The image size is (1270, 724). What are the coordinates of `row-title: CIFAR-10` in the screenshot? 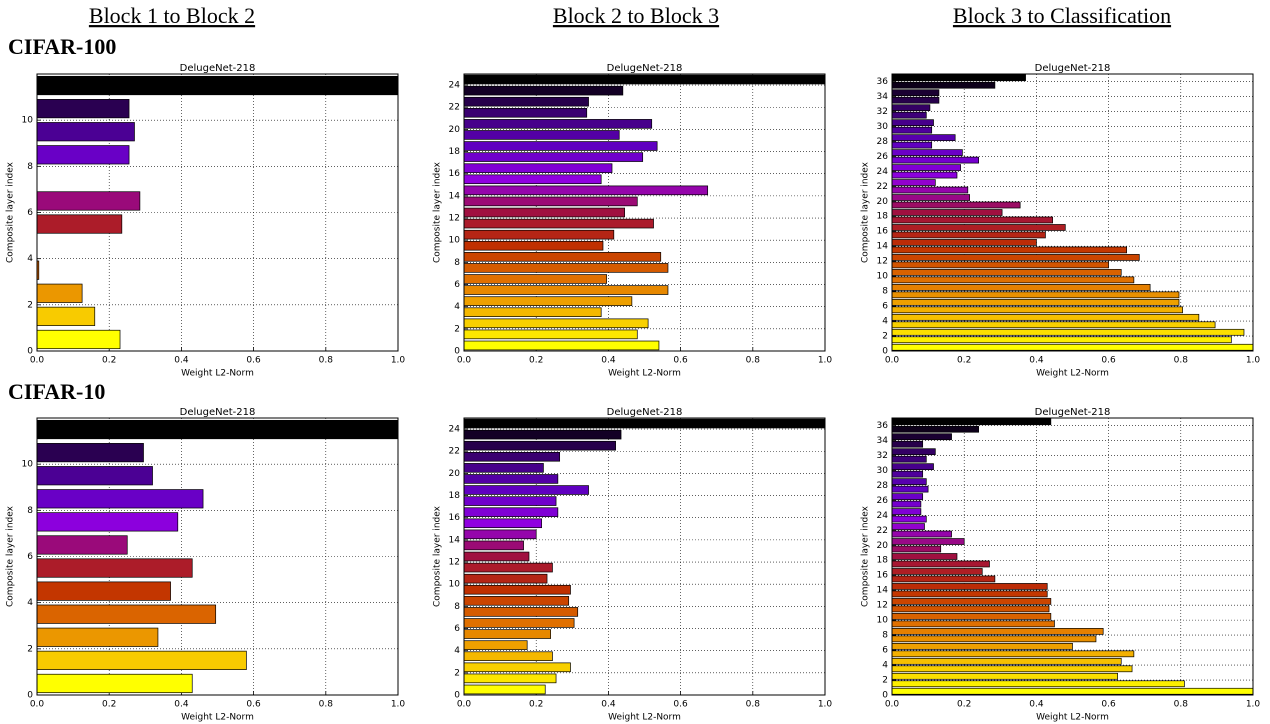 It's located at (56, 391).